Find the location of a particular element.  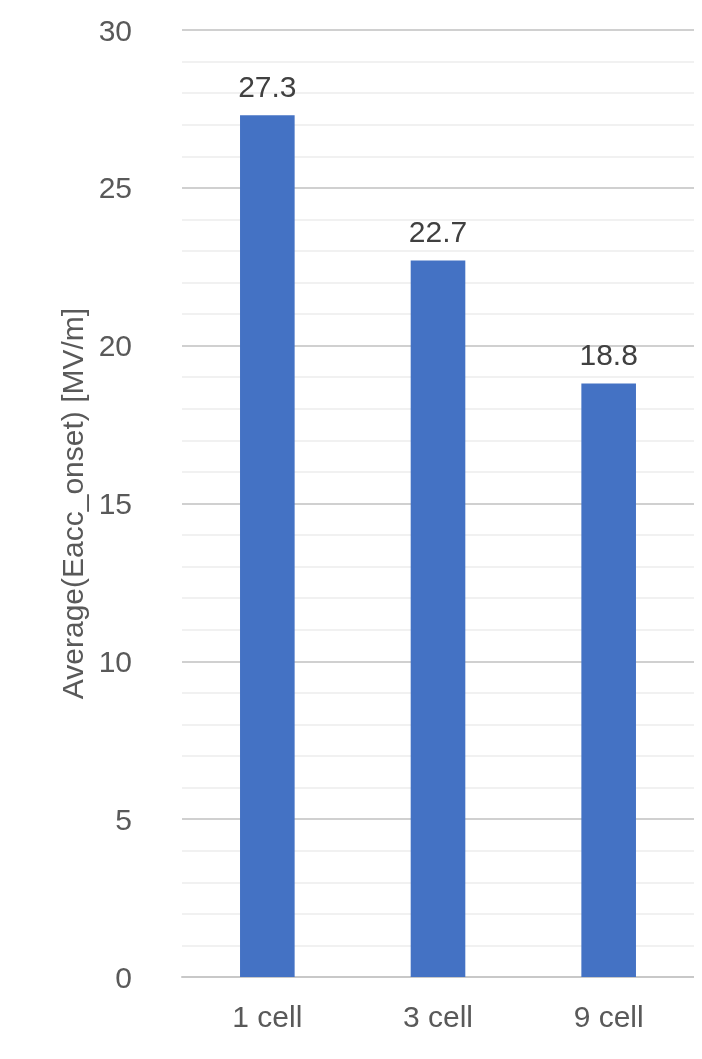

y-tick-label: 30 is located at coordinates (115, 30).